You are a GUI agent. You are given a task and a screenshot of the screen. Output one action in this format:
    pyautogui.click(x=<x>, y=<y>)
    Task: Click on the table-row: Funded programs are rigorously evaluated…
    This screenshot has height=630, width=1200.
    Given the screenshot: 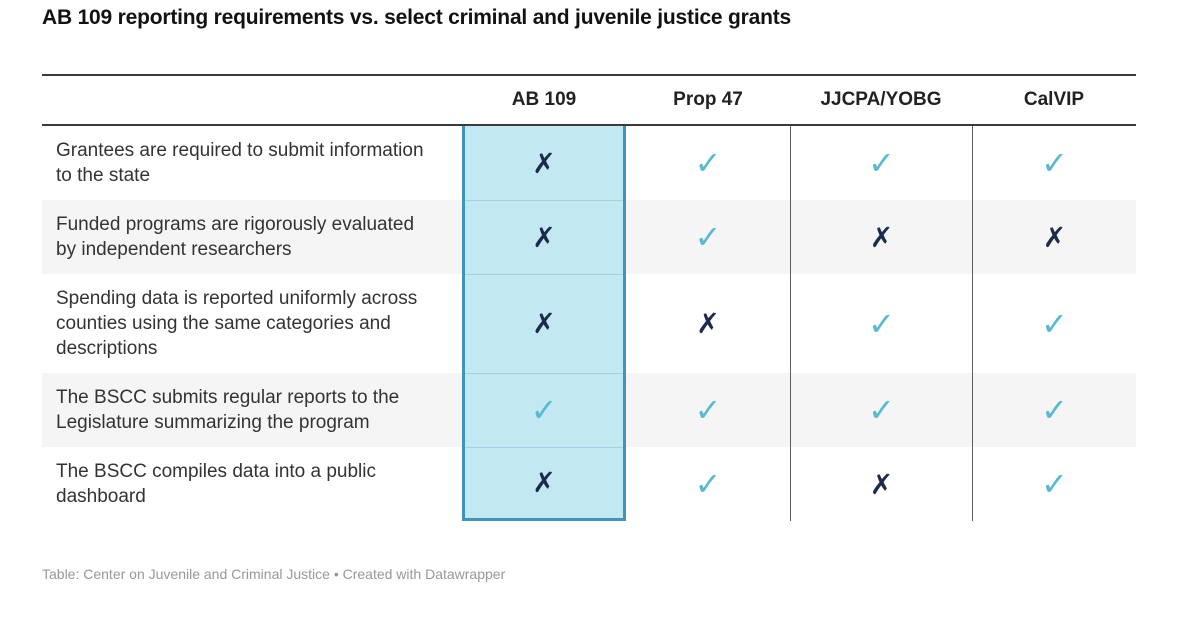 What is the action you would take?
    pyautogui.click(x=589, y=237)
    